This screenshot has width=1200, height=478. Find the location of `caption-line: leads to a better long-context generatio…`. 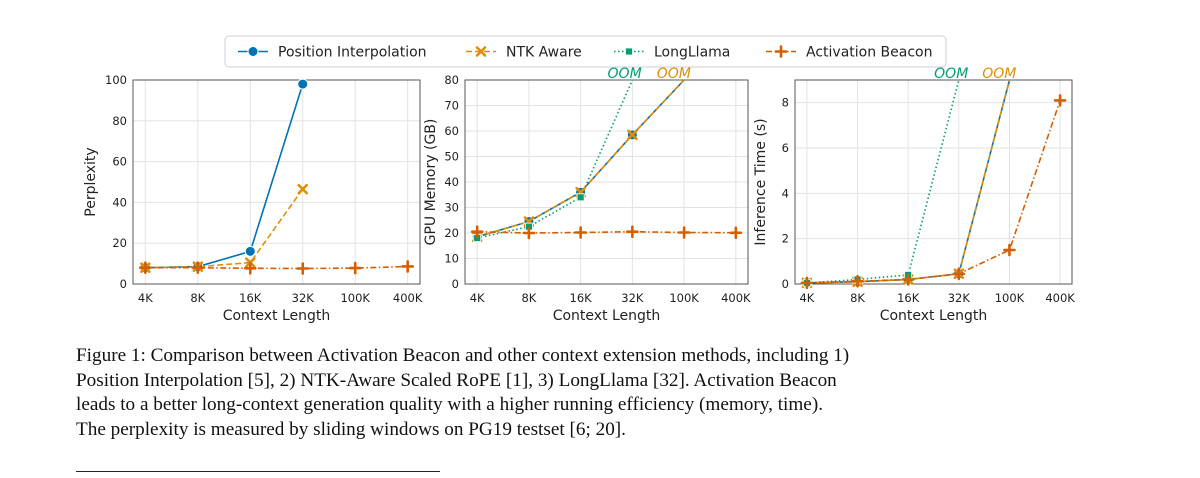

caption-line: leads to a better long-context generatio… is located at coordinates (449, 404).